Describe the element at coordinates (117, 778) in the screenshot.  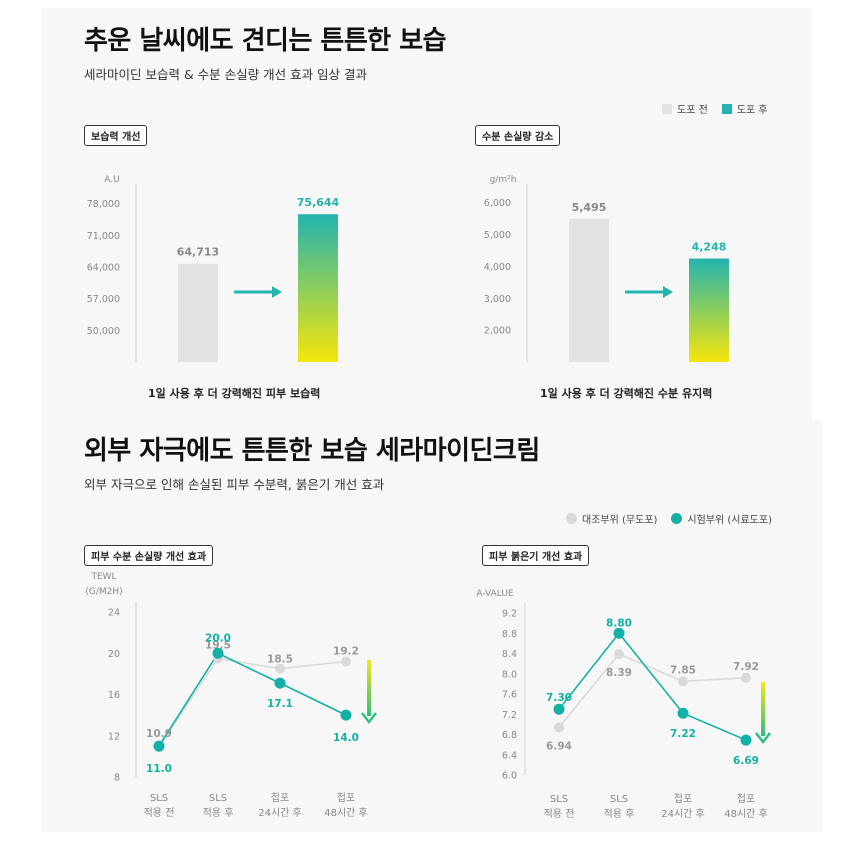
I see `y-tick-label: 8` at that location.